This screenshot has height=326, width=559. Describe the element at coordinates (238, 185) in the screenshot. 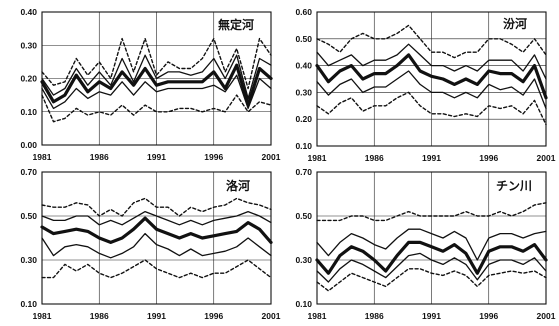

I see `panel-title: 洛河` at that location.